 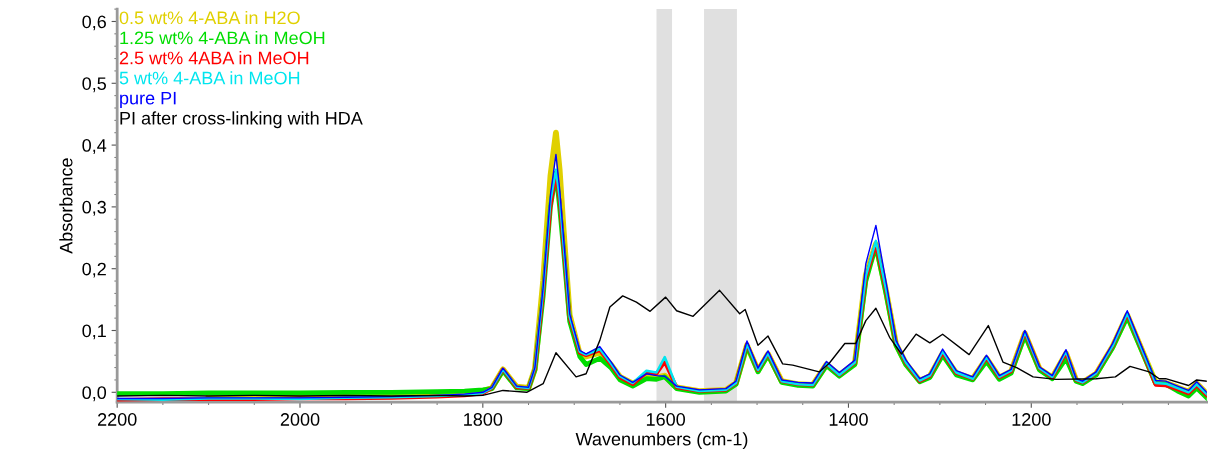 I want to click on x-tick-label: 2000, so click(x=300, y=419).